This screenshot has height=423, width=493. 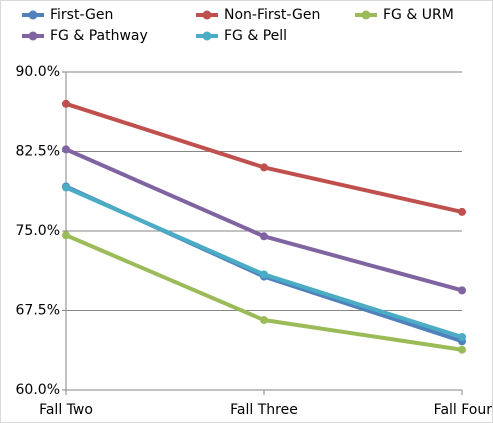 What do you see at coordinates (463, 410) in the screenshot?
I see `x-tick-label: Fall Four` at bounding box center [463, 410].